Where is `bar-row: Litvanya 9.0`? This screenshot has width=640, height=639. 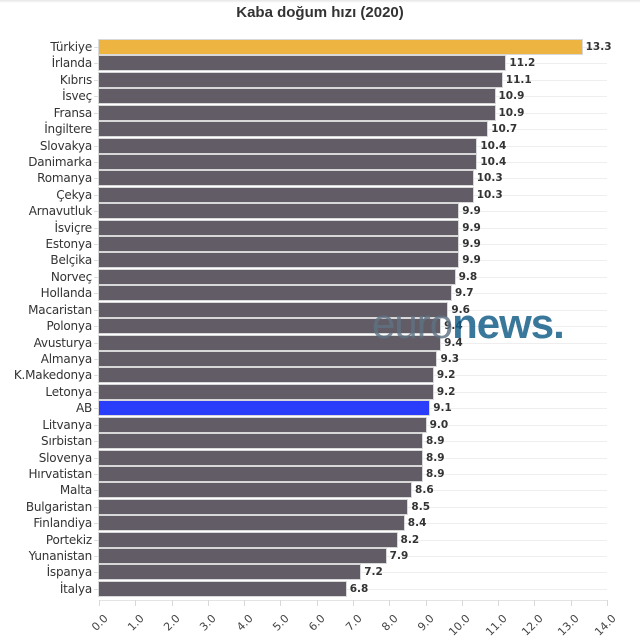
bar-row: Litvanya 9.0 is located at coordinates (320, 425).